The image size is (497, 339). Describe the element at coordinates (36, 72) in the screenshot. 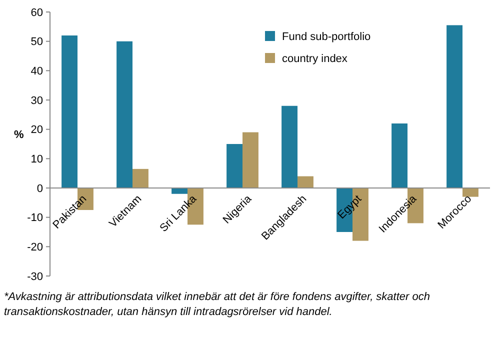

I see `y-tick-label: 40` at that location.